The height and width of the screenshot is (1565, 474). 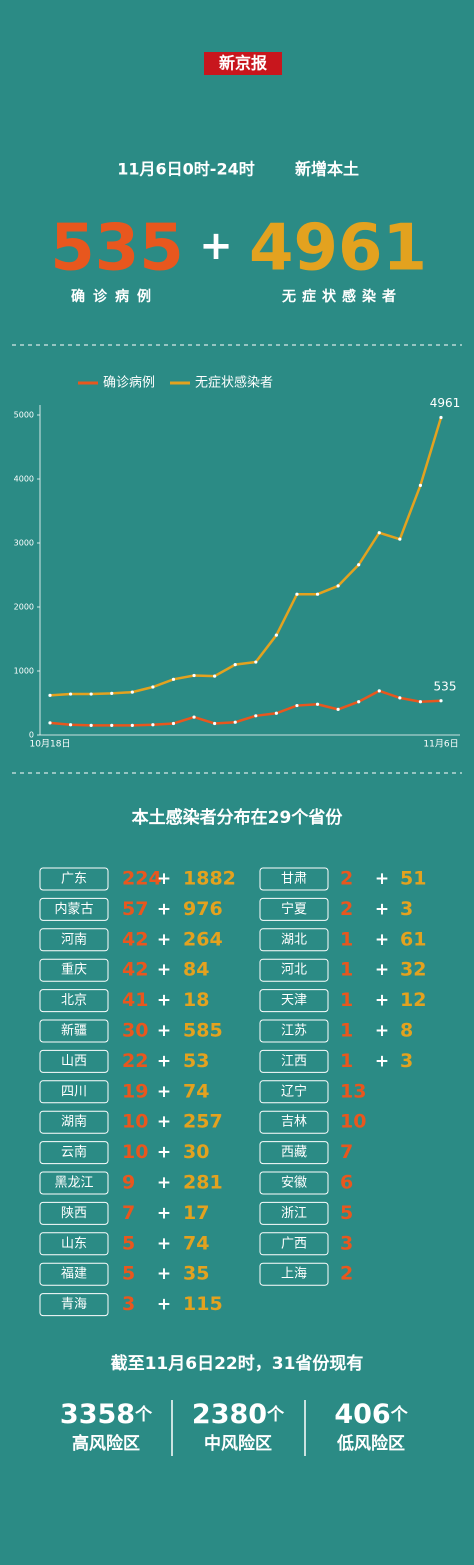 What do you see at coordinates (294, 1122) in the screenshot?
I see `province-name: 吉林` at bounding box center [294, 1122].